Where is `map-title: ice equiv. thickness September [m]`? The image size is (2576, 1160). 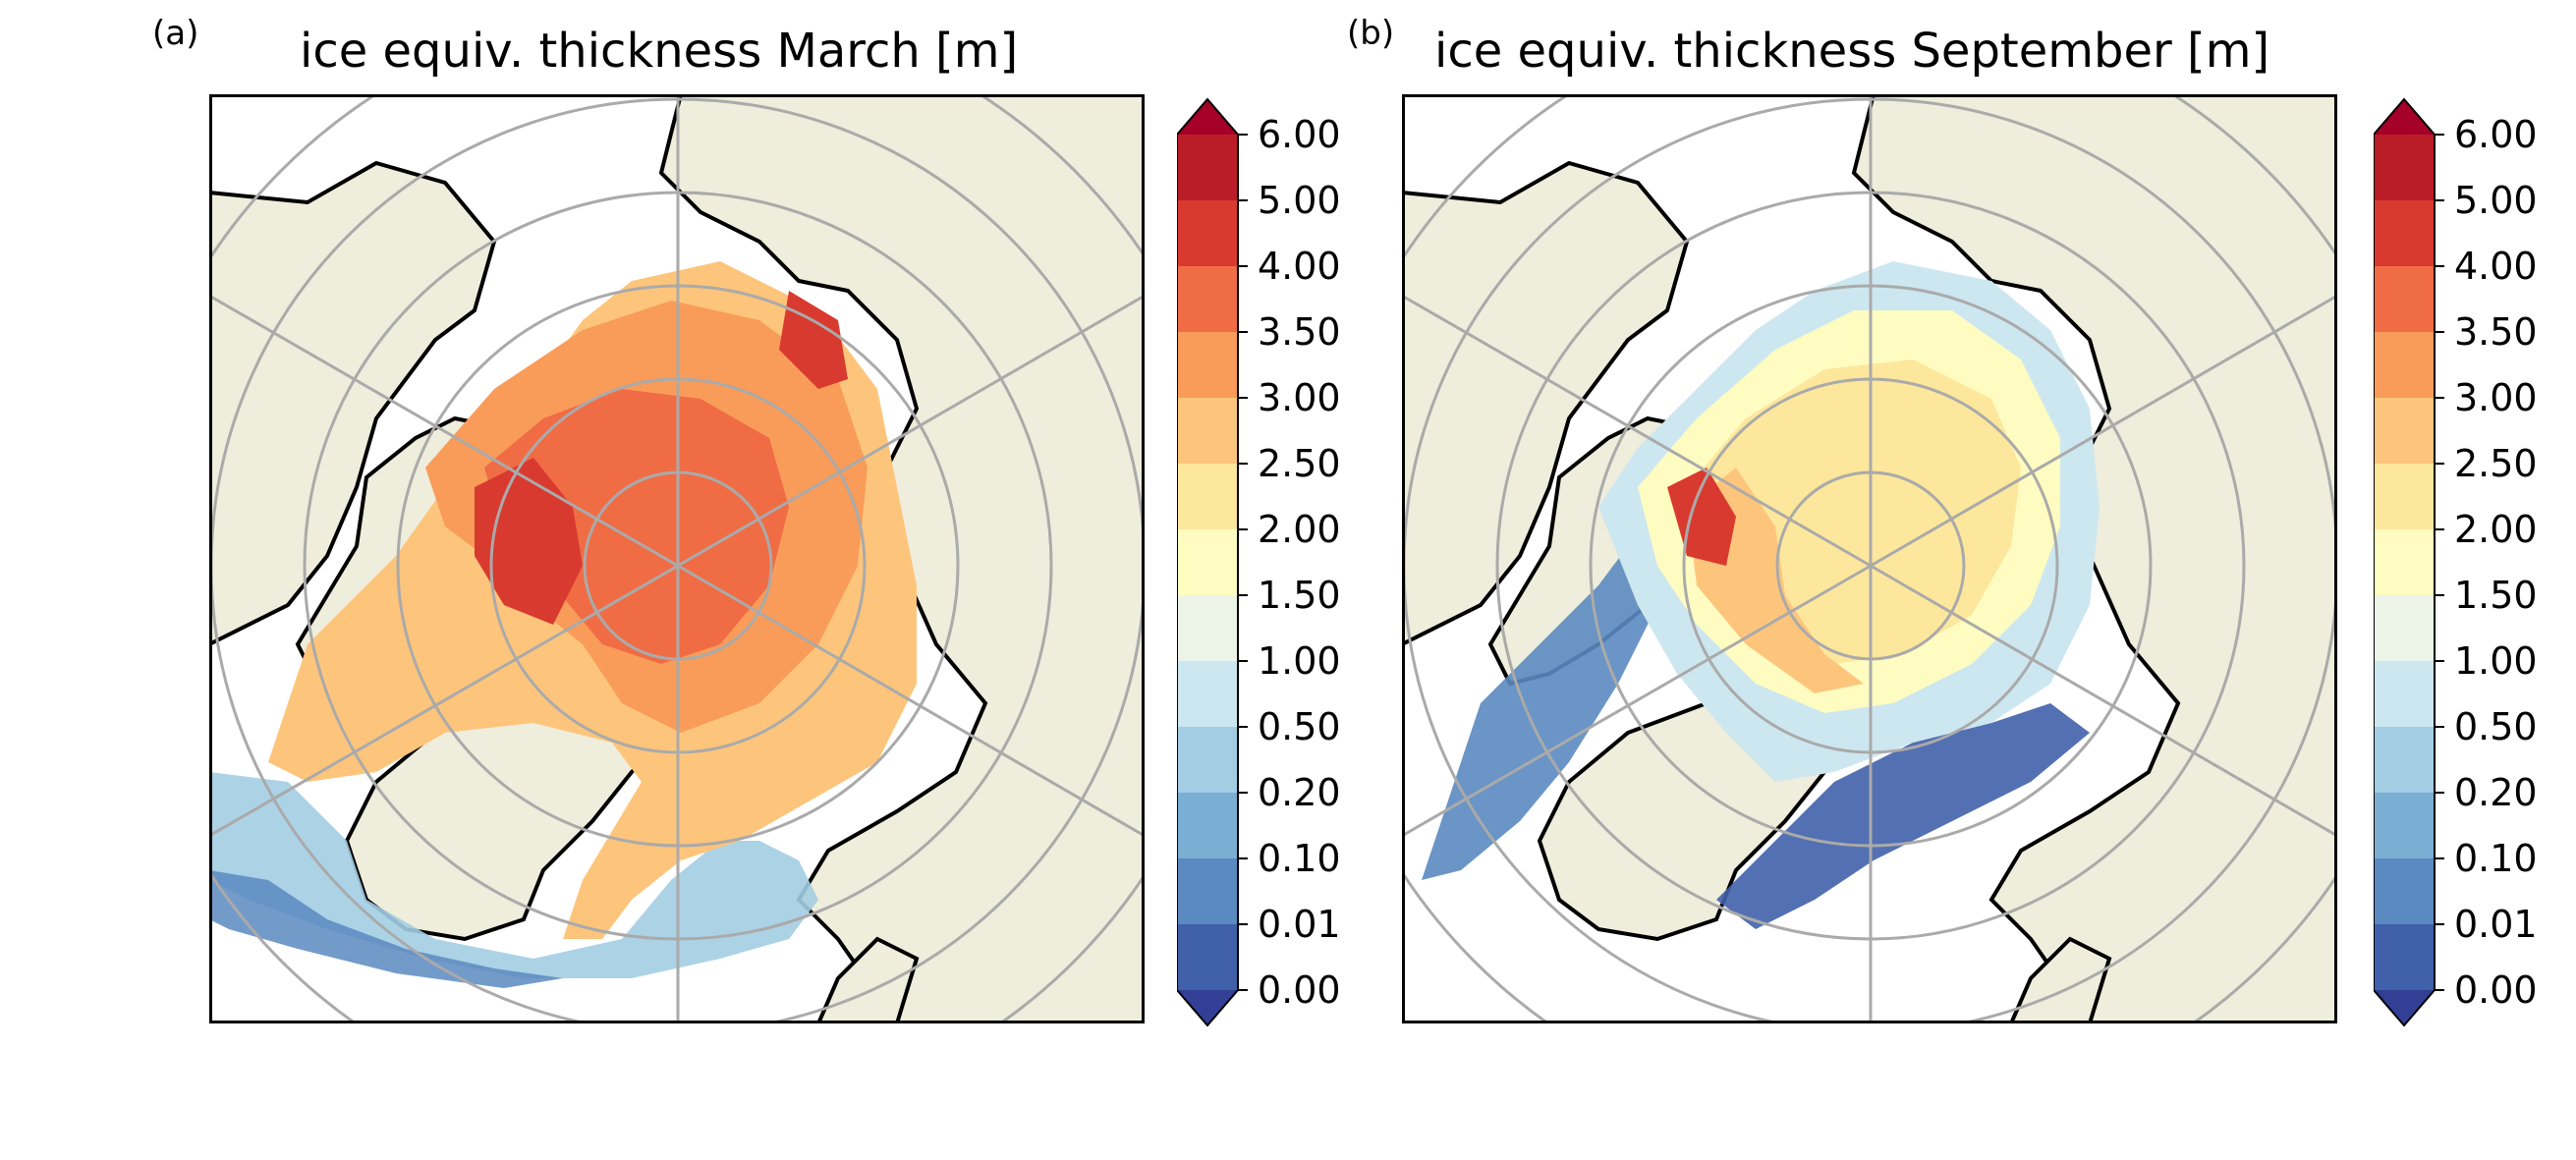 map-title: ice equiv. thickness September [m] is located at coordinates (1852, 51).